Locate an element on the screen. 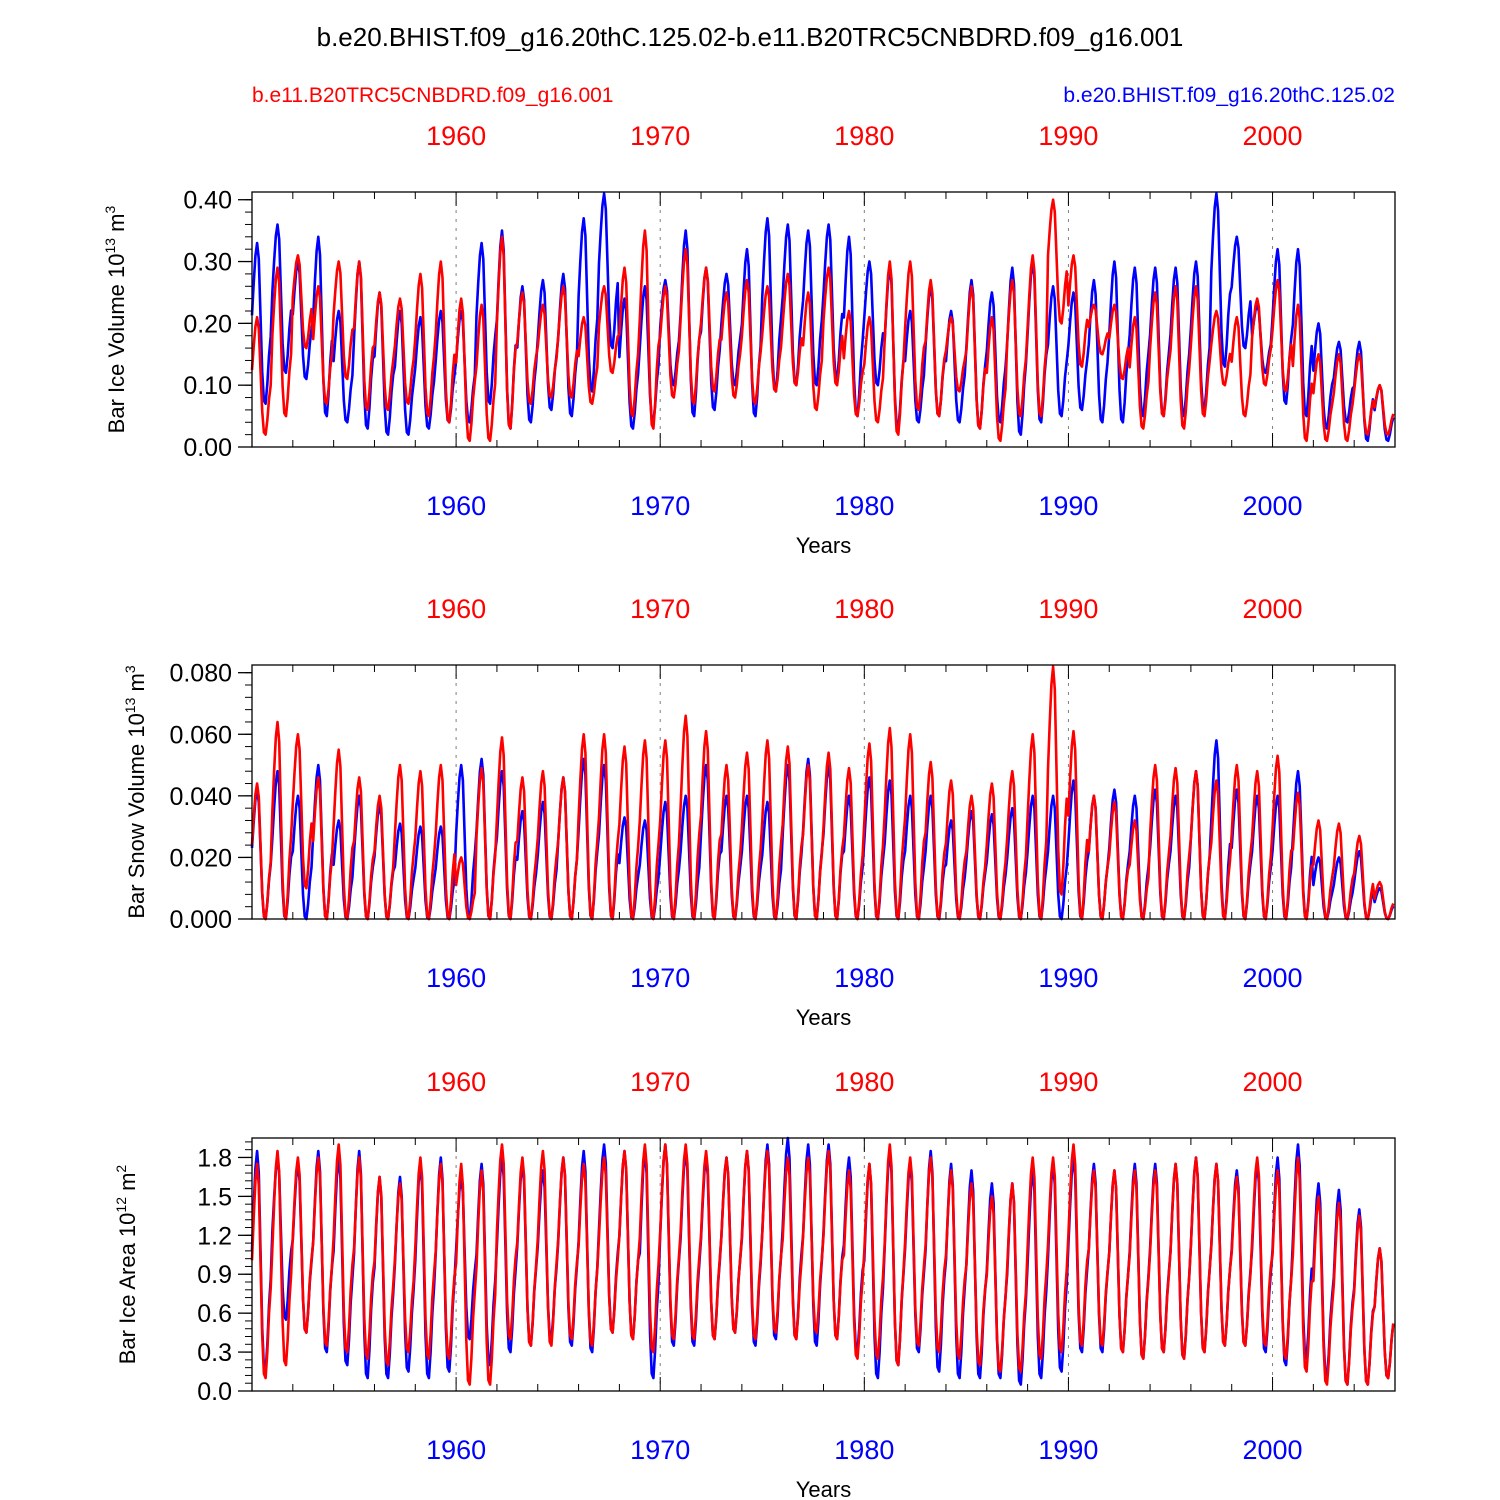  snow-volume-y-axis-label: Bar Snow Volume 1013 m3 is located at coordinates (135, 792).